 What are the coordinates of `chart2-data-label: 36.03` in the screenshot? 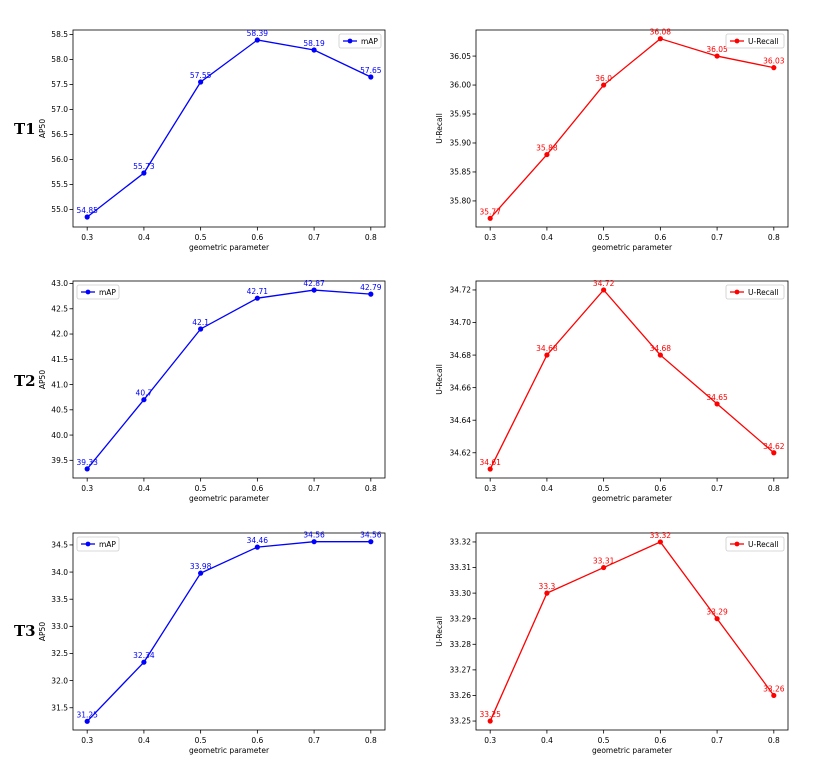 It's located at (774, 61).